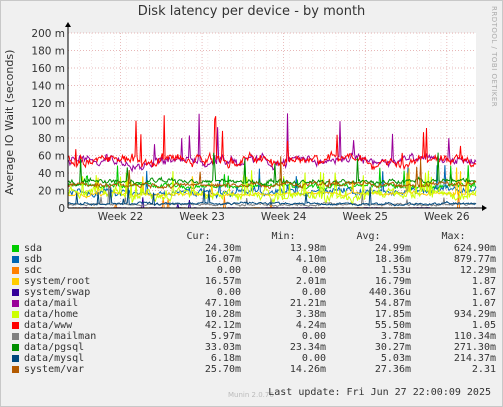 The width and height of the screenshot is (503, 407). What do you see at coordinates (474, 336) in the screenshot?
I see `legend-max-value: 110.34m` at bounding box center [474, 336].